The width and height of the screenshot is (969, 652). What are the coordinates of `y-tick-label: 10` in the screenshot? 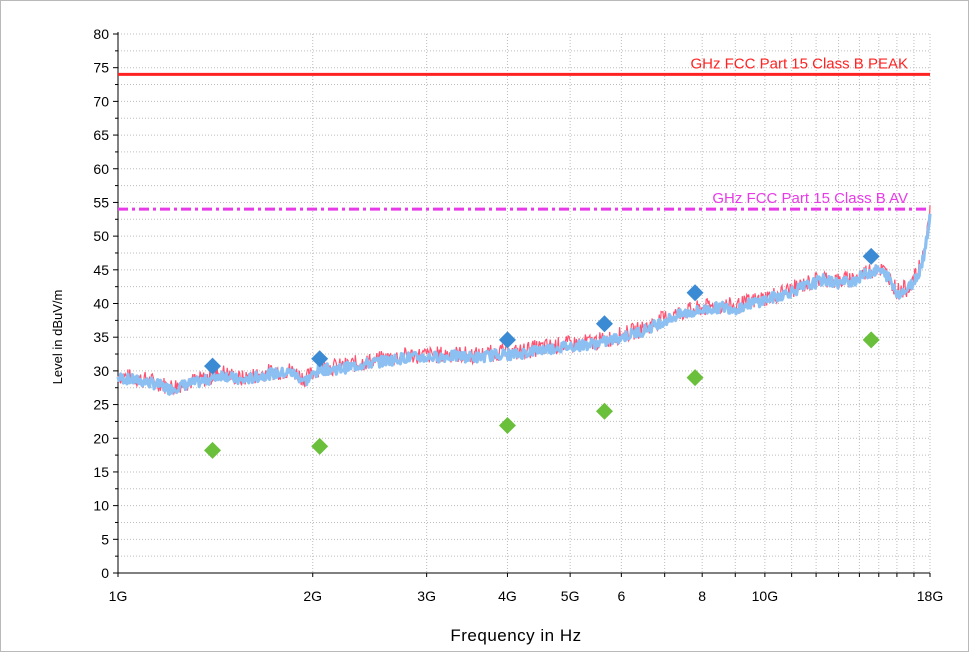 It's located at (101, 506).